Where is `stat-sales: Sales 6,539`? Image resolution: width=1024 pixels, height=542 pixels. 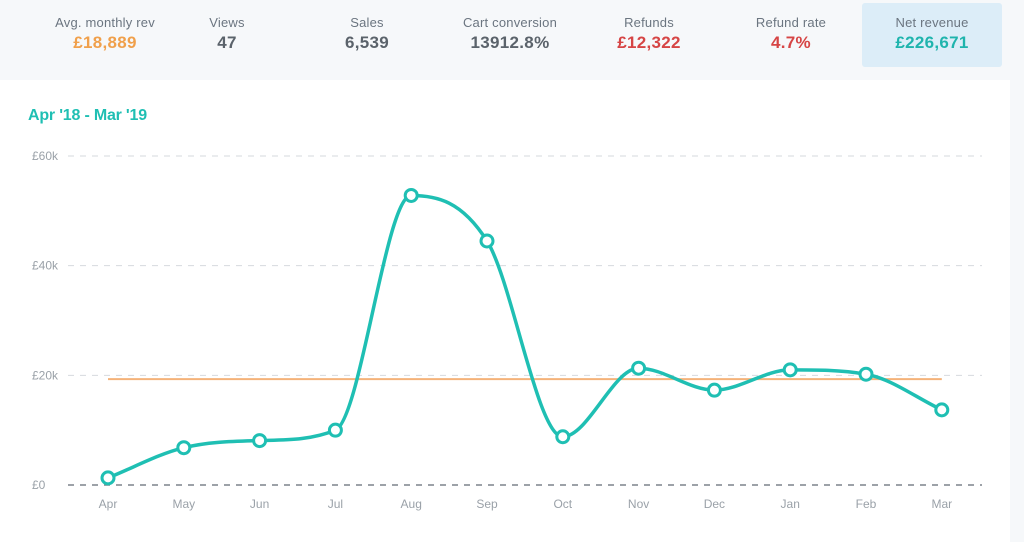 stat-sales: Sales 6,539 is located at coordinates (367, 40).